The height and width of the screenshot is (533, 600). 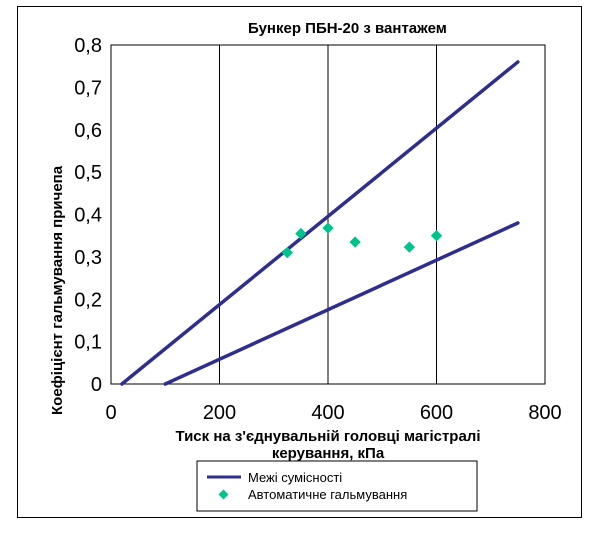 I want to click on x-axis-label-line2: керування, кПа, so click(x=328, y=453).